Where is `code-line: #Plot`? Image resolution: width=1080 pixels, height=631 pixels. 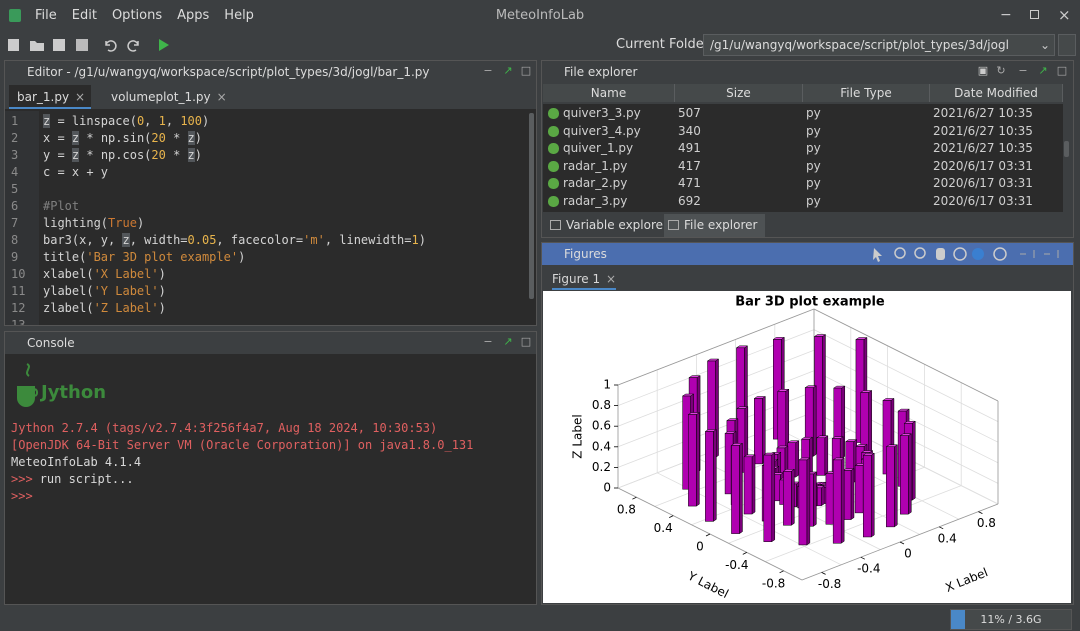
code-line: #Plot is located at coordinates (61, 206).